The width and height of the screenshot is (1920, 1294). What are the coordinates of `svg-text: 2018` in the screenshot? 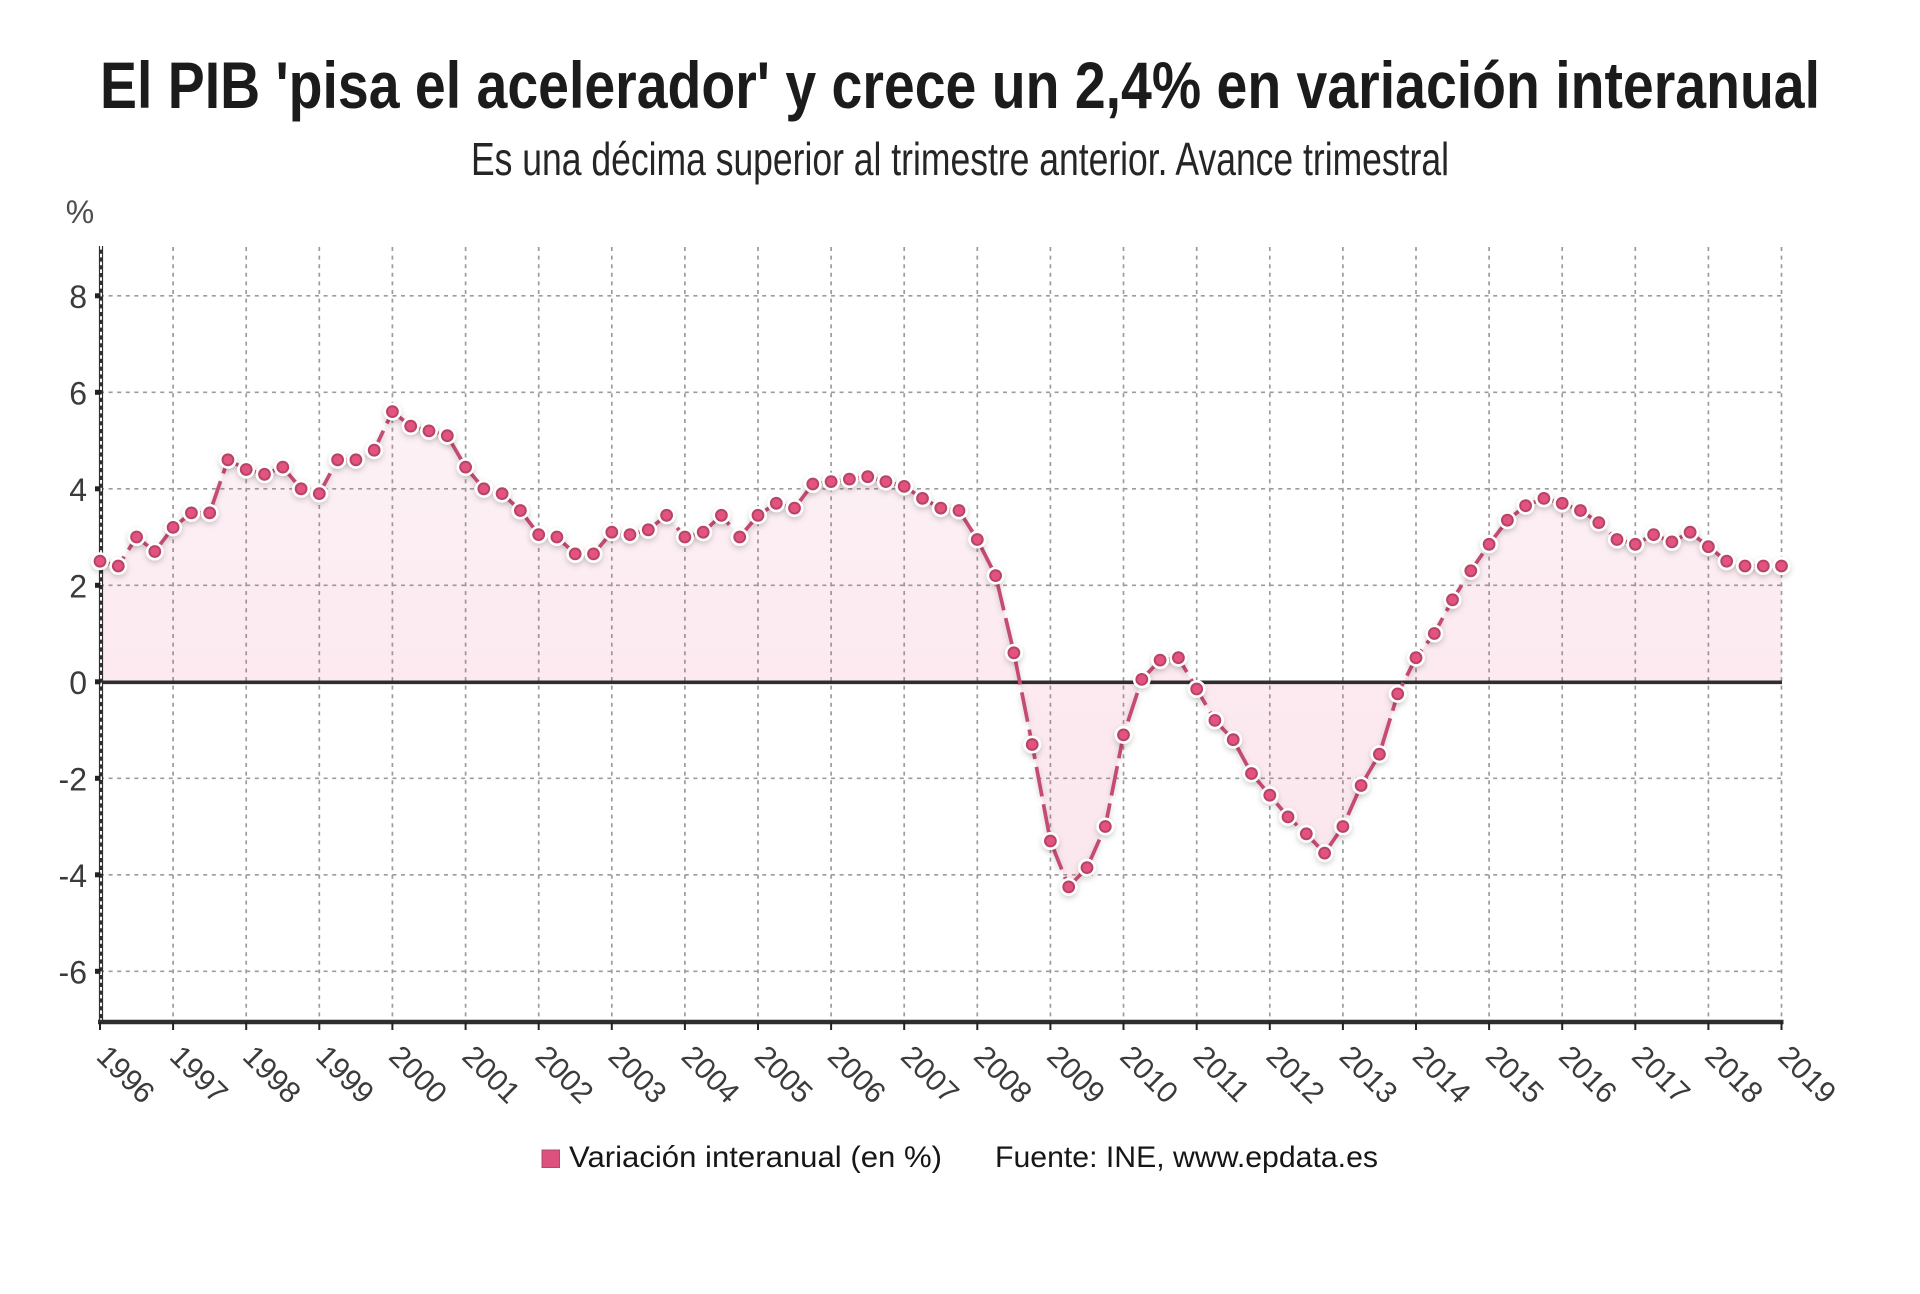 It's located at (1733, 1075).